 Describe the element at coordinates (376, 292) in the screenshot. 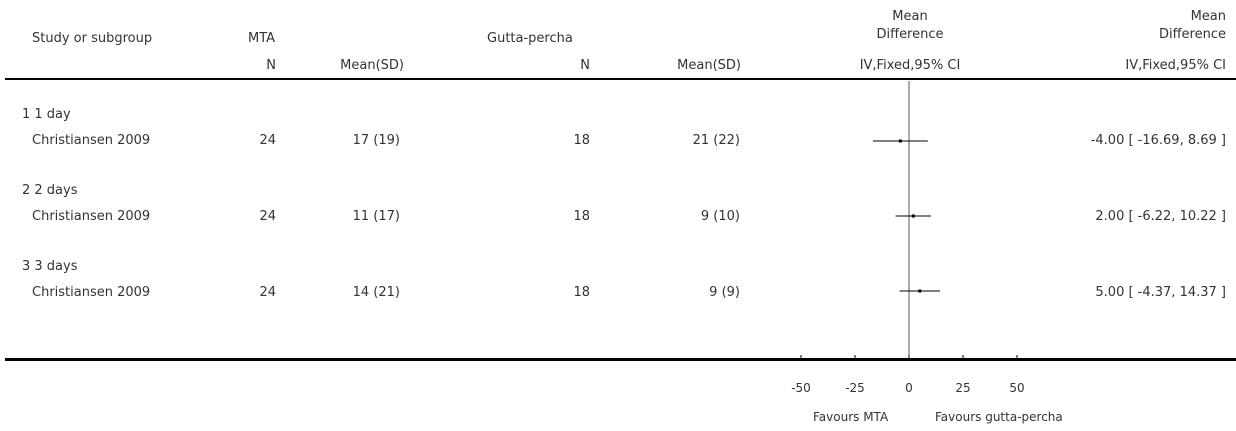

I see `mean1-value: 14 (21)` at that location.